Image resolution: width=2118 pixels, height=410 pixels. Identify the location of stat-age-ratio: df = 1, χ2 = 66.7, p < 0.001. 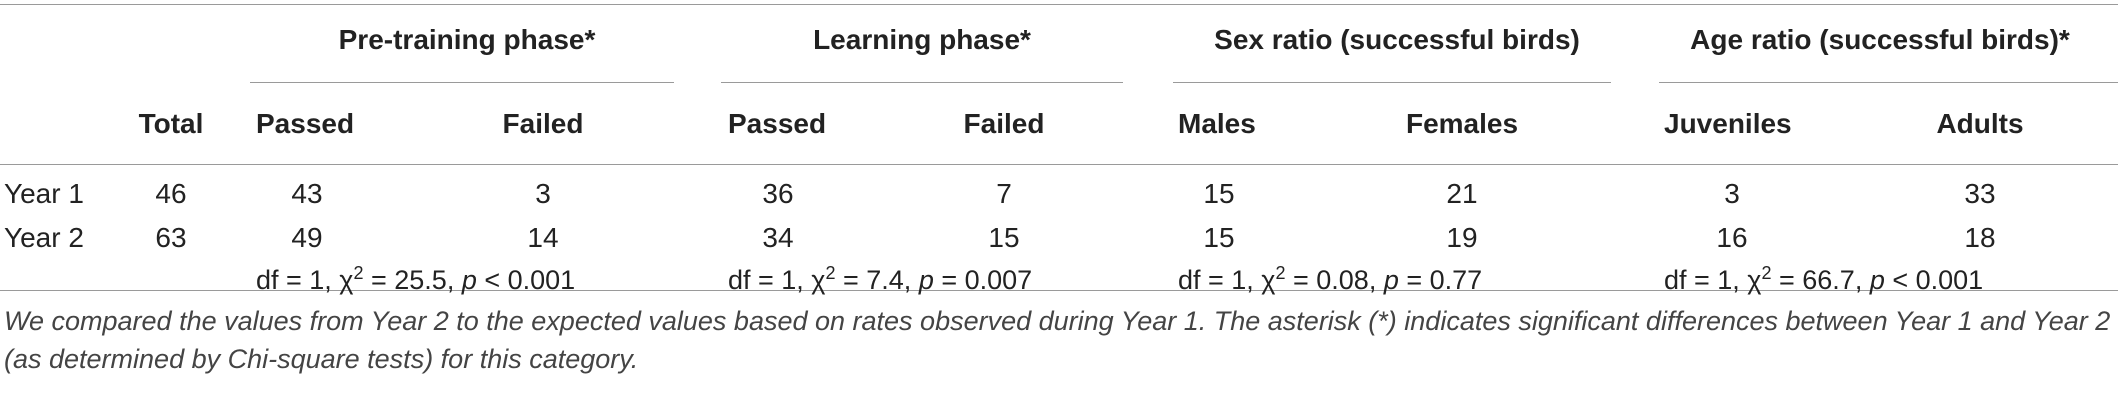
(1824, 279).